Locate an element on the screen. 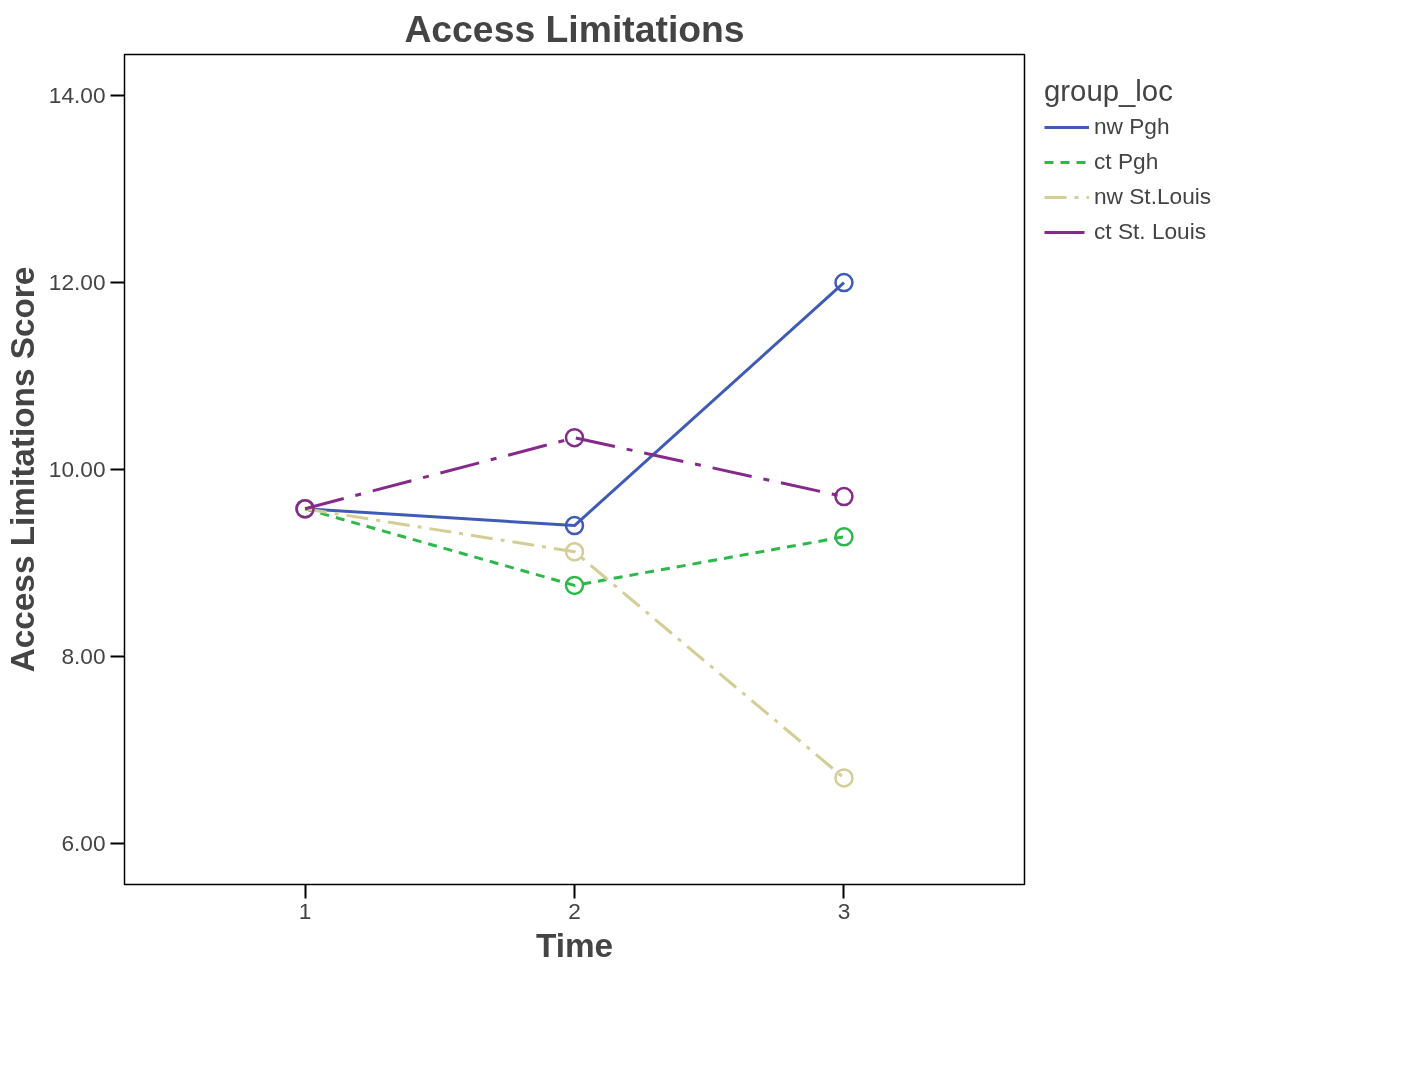  legend-label: ct St. Louis is located at coordinates (1150, 231).